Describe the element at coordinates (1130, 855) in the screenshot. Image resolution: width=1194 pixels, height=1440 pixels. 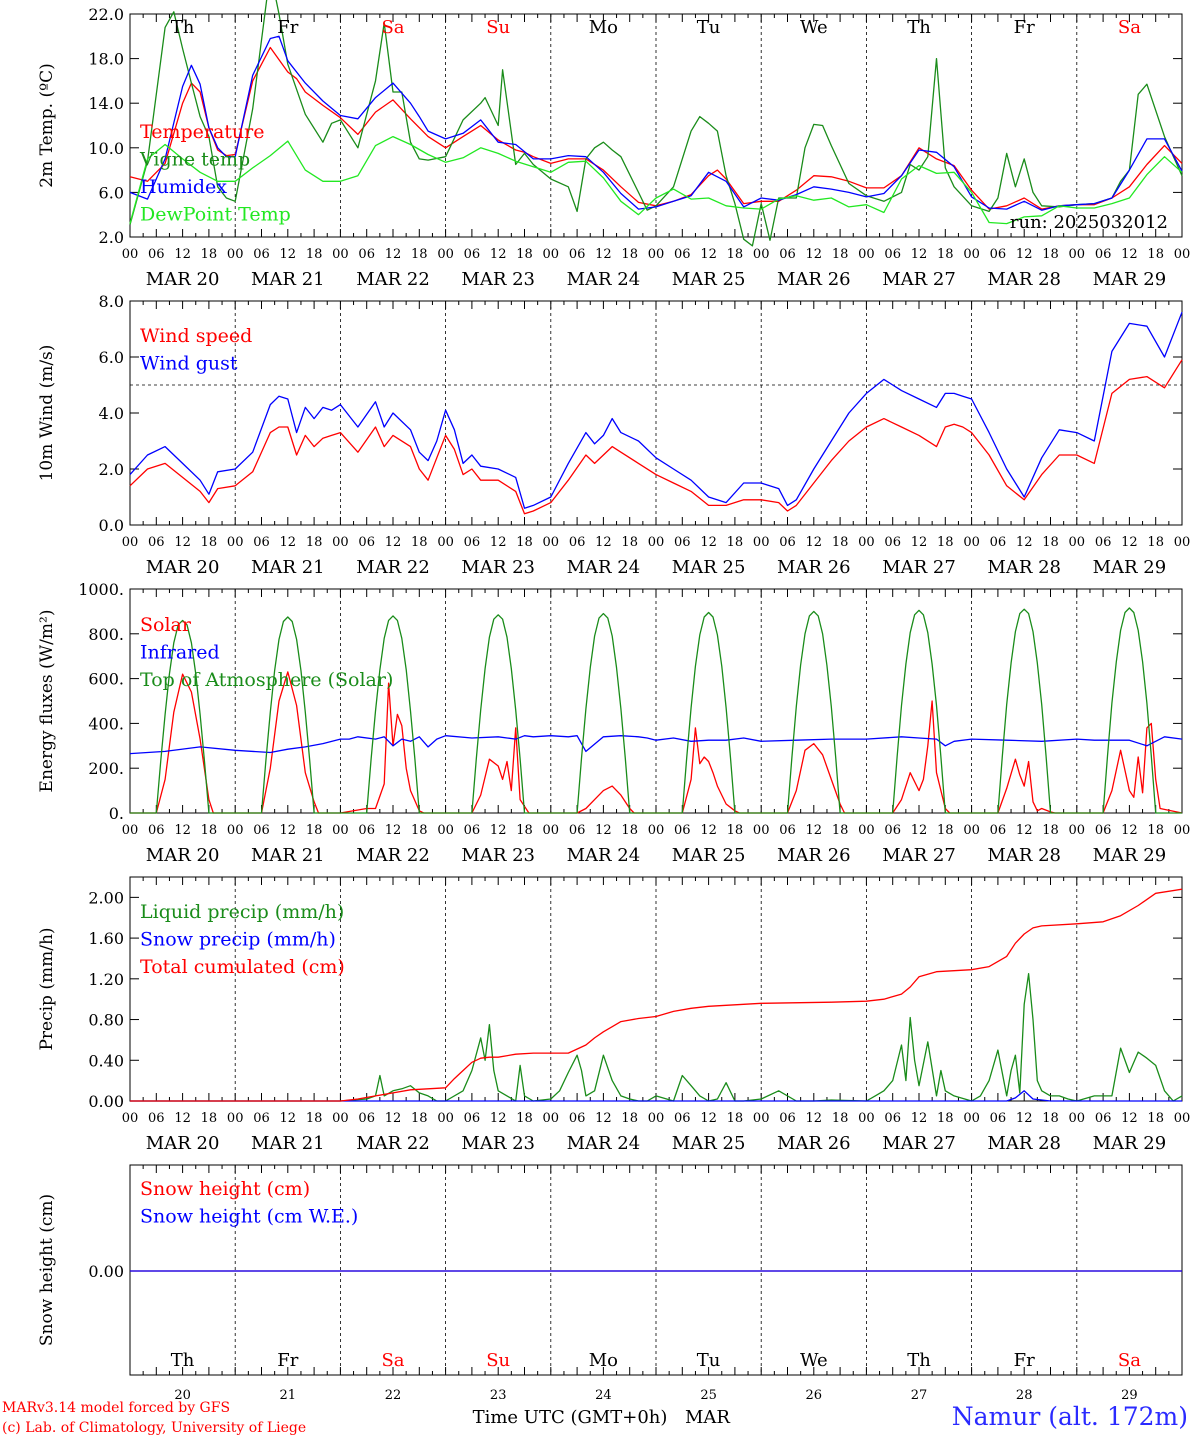
I see `energy-date-label: MAR 29` at that location.